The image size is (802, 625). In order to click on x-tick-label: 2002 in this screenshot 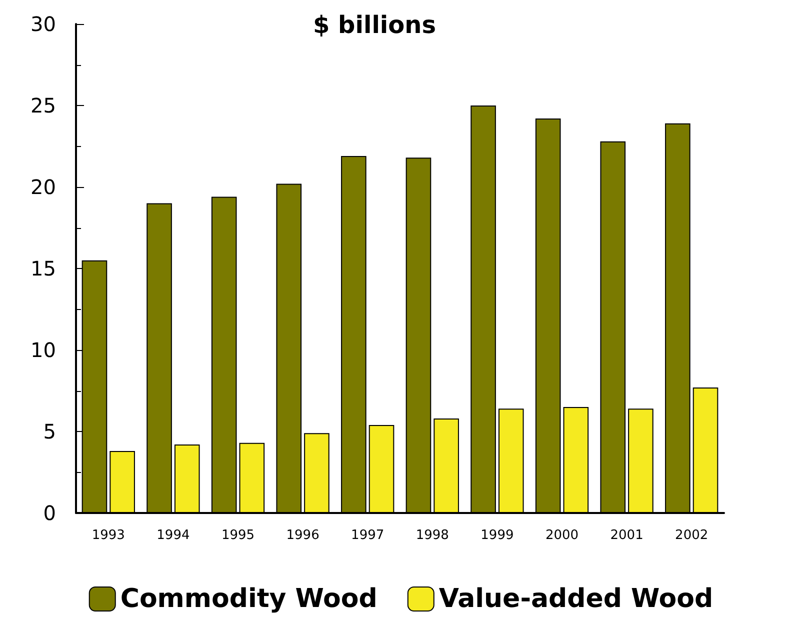, I will do `click(691, 535)`.